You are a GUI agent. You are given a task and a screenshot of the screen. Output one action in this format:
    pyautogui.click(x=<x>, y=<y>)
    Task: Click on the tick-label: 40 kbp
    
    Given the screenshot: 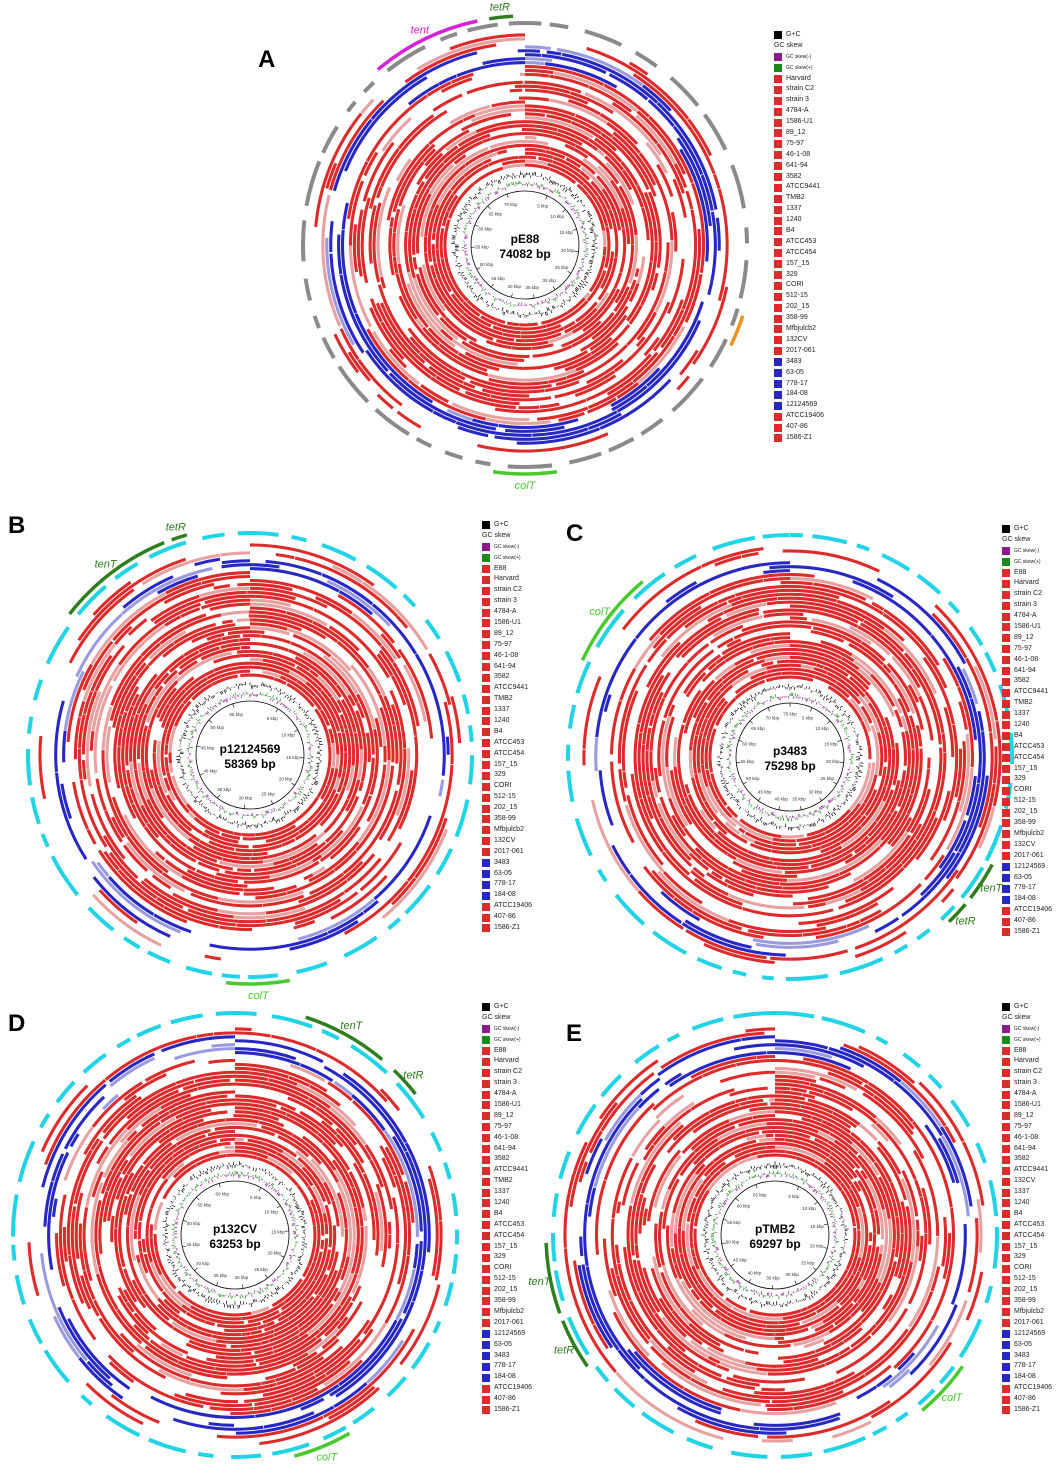 What is the action you would take?
    pyautogui.click(x=203, y=1263)
    